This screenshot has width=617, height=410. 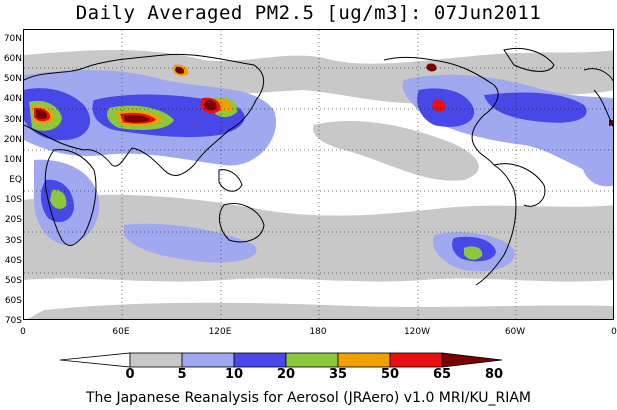 What do you see at coordinates (220, 332) in the screenshot?
I see `lon-tick-label: 120E` at bounding box center [220, 332].